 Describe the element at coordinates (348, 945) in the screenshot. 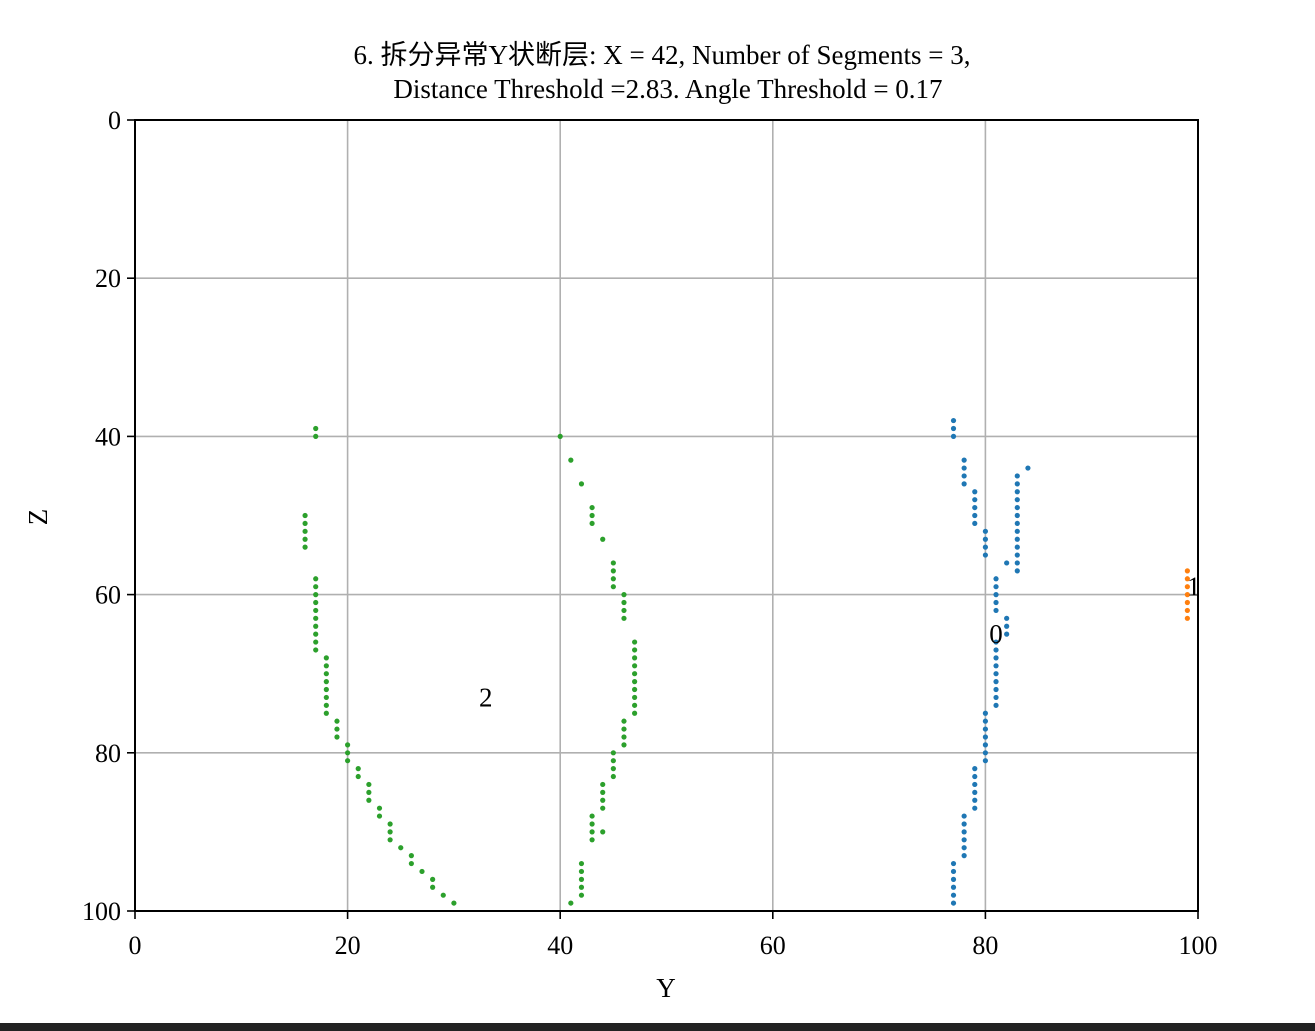

I see `x-tick-label: 20` at that location.